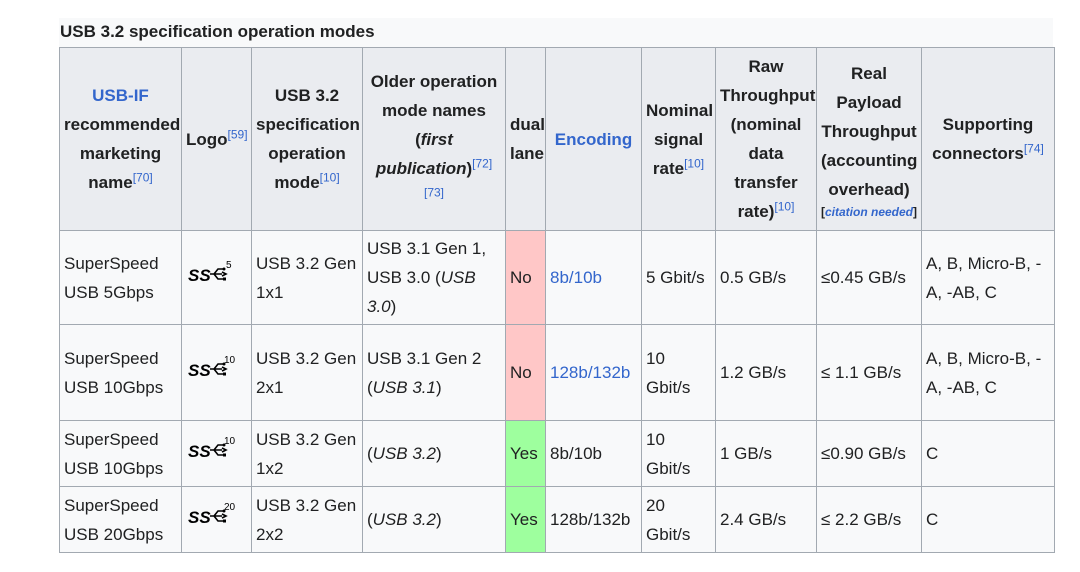 This screenshot has width=1080, height=572. What do you see at coordinates (590, 372) in the screenshot?
I see `encoding-128b132b-link: 128b/132b` at bounding box center [590, 372].